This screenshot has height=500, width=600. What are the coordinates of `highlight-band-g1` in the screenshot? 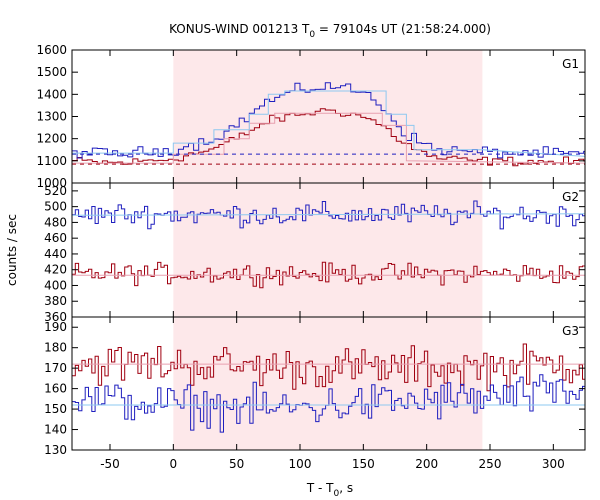 It's located at (328, 116).